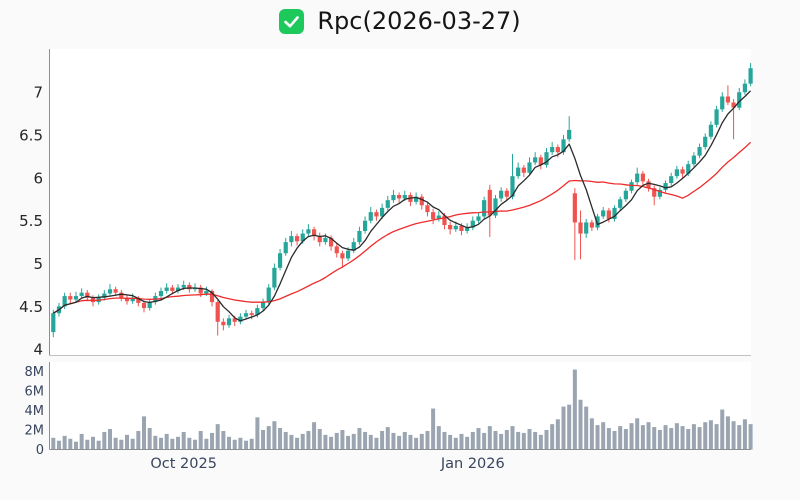 The width and height of the screenshot is (800, 500). I want to click on legend-checkbox, so click(292, 21).